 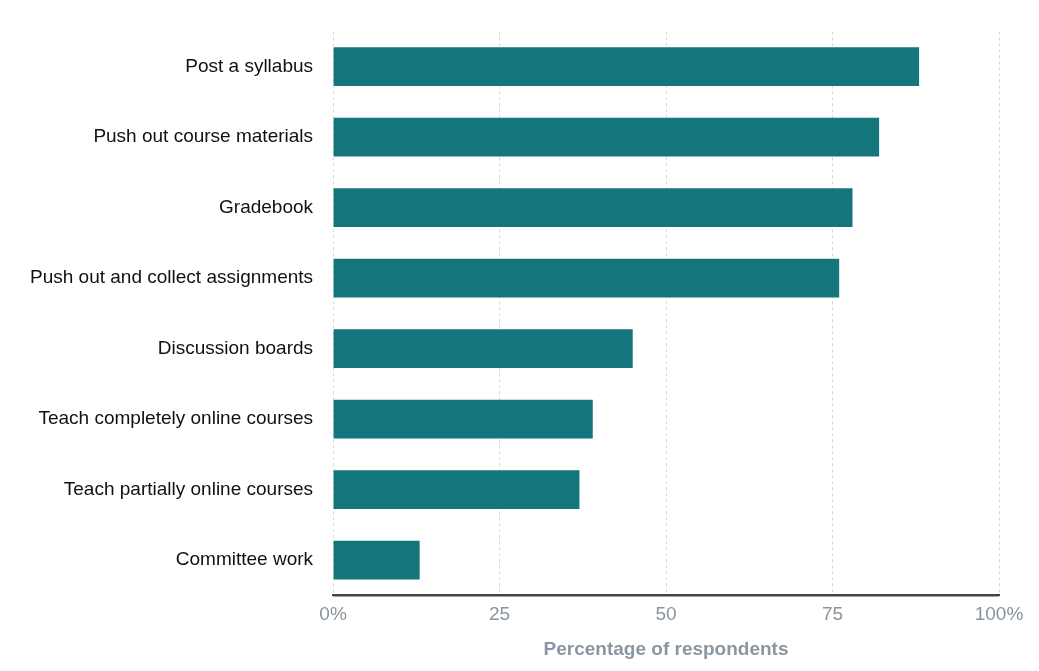 What do you see at coordinates (666, 648) in the screenshot?
I see `x-axis-title: Percentage of respondents` at bounding box center [666, 648].